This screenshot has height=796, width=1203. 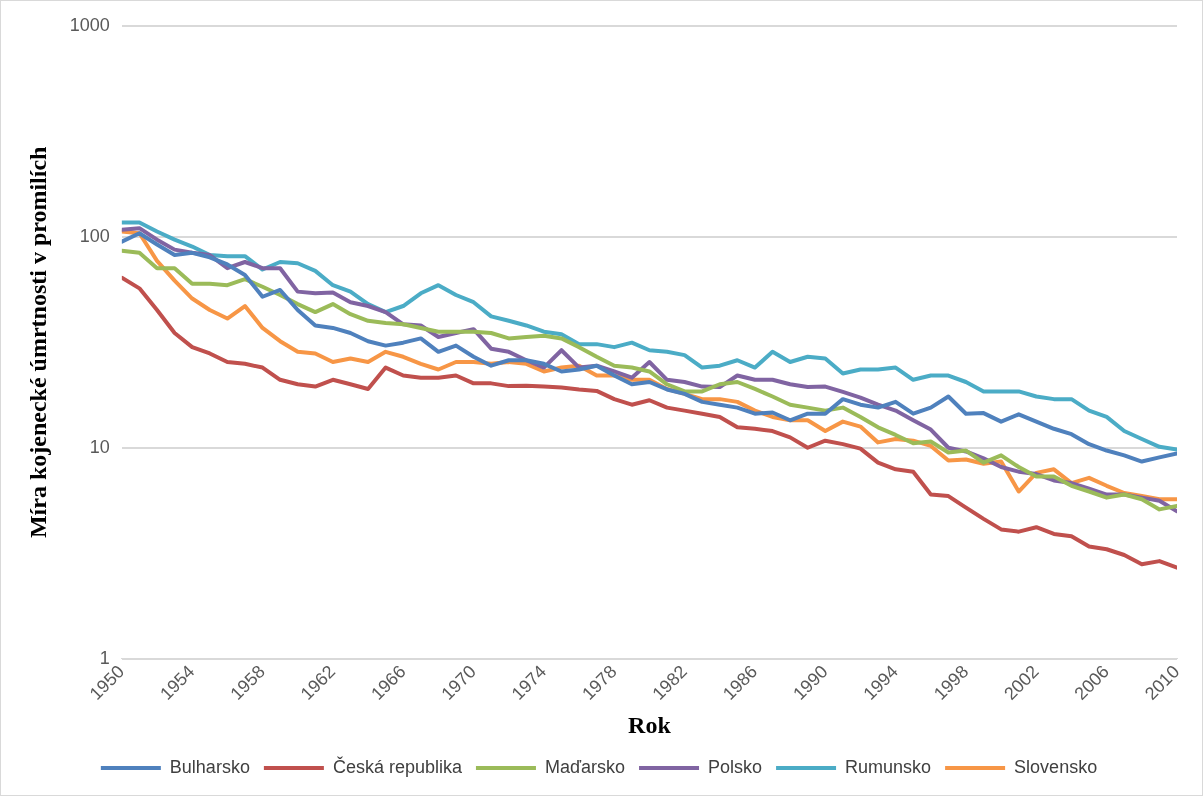 What do you see at coordinates (585, 766) in the screenshot?
I see `legend-label: Maďarsko` at bounding box center [585, 766].